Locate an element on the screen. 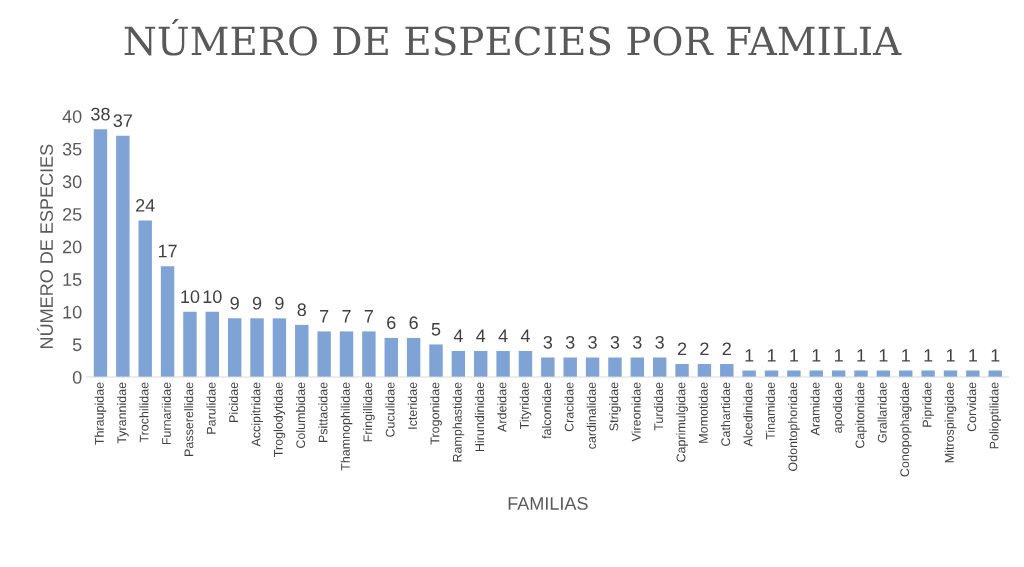 The width and height of the screenshot is (1024, 567). x-tick-label: Psittacidae is located at coordinates (323, 412).